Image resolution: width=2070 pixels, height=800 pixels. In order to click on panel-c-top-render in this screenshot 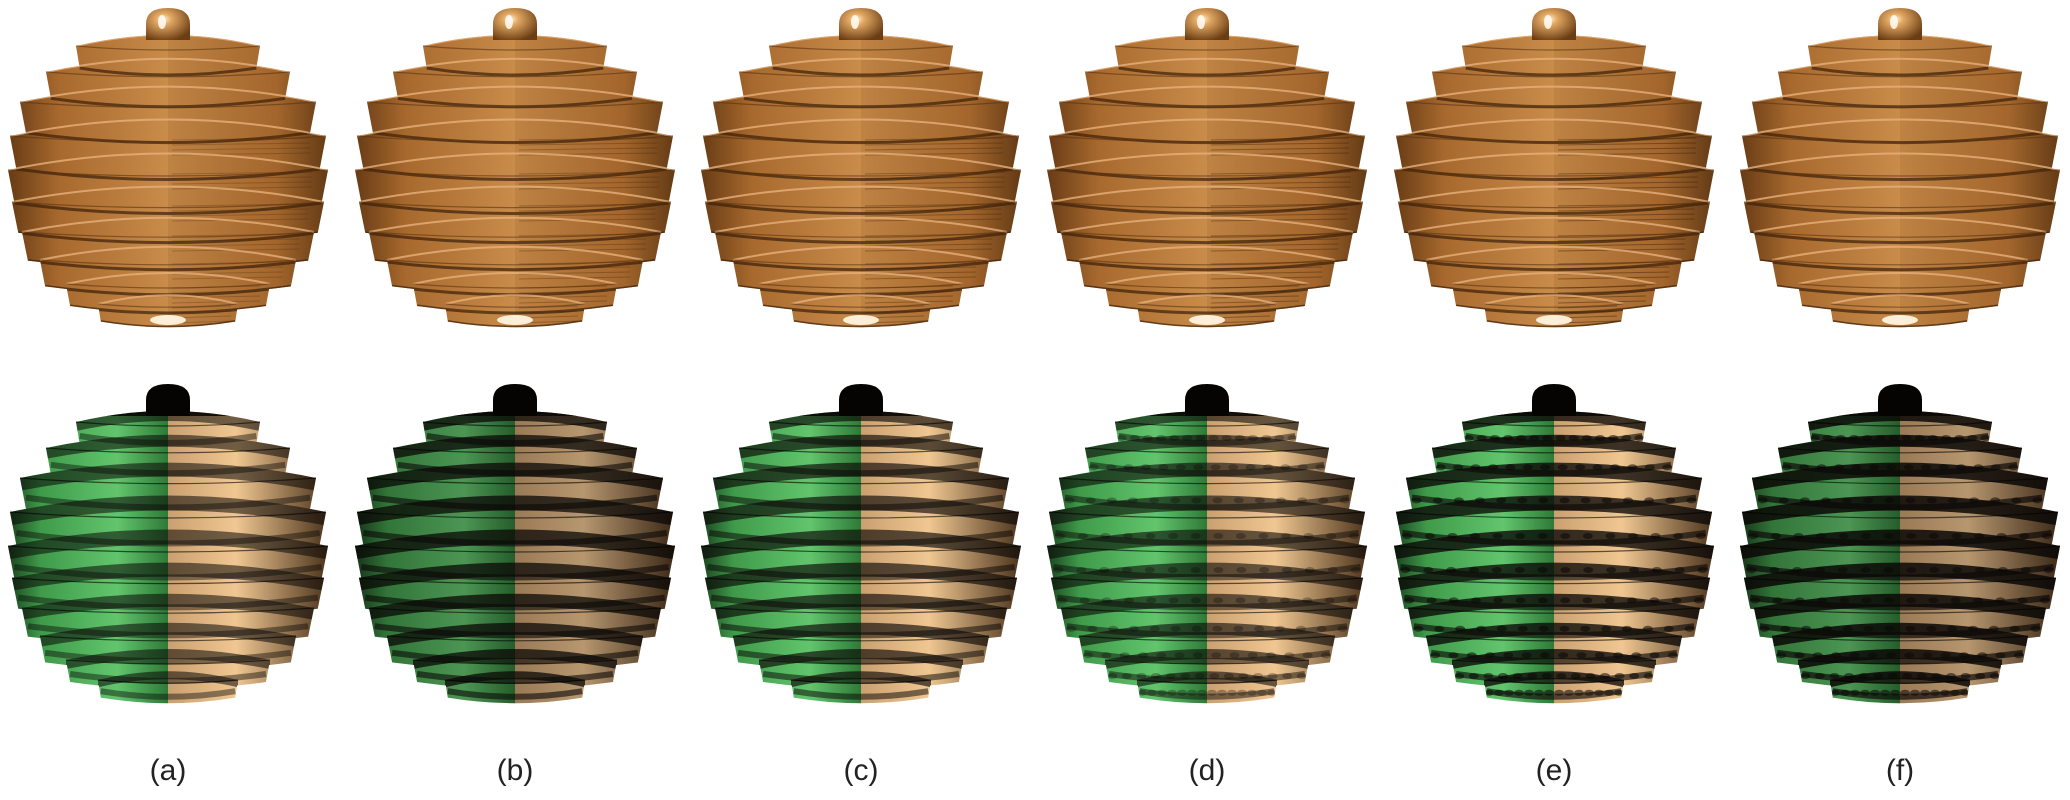, I will do `click(861, 168)`.